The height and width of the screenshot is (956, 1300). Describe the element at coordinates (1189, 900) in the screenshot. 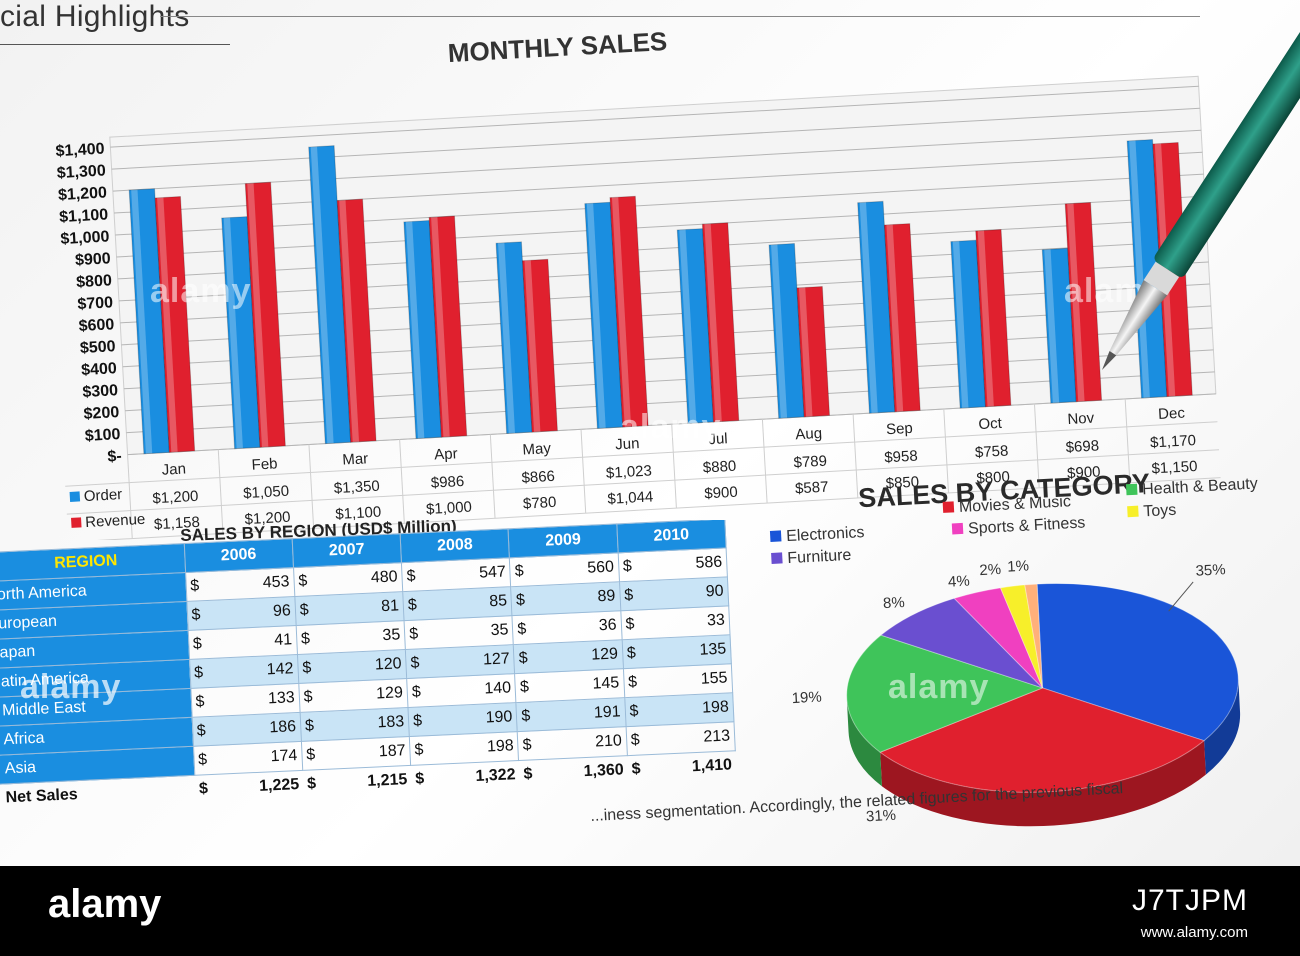

I see `image-id: J7TJPM` at that location.